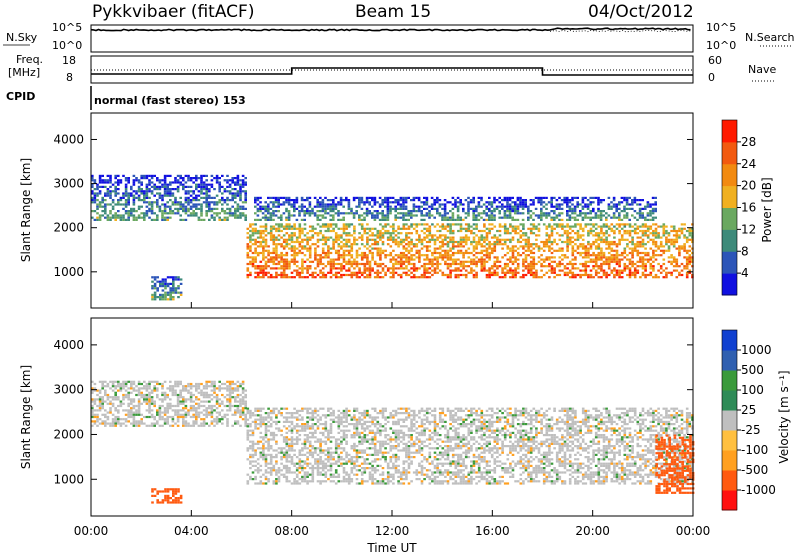 The height and width of the screenshot is (559, 800). Describe the element at coordinates (69, 77) in the screenshot. I see `freq-tick-low: 8` at that location.